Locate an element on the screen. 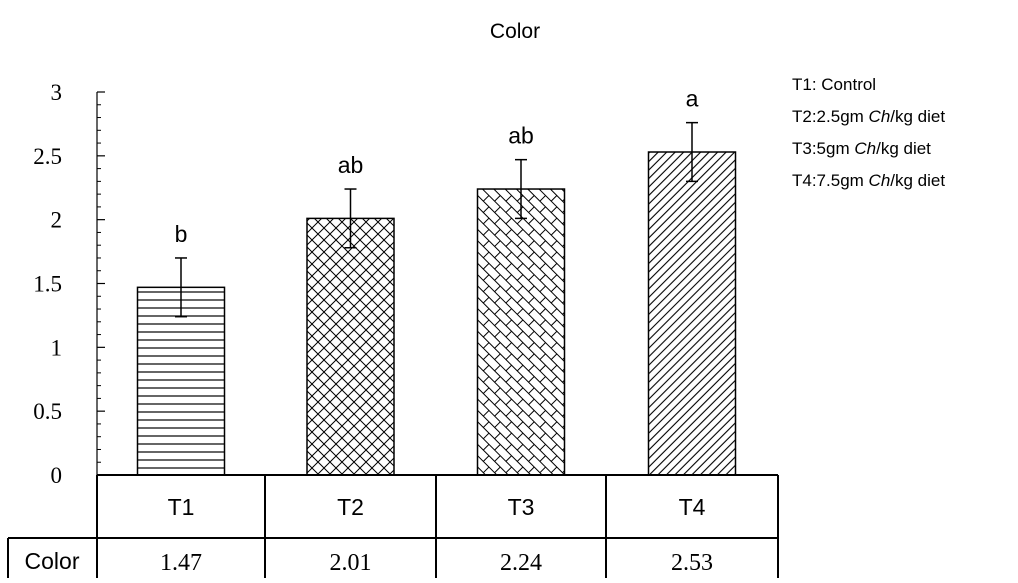 Image resolution: width=1018 pixels, height=583 pixels. x-category-label: T2 is located at coordinates (350, 507).